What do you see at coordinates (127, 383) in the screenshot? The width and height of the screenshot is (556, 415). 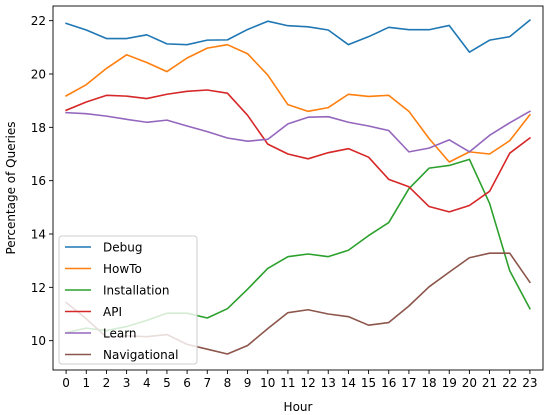 I see `x-tick-label: 3` at bounding box center [127, 383].